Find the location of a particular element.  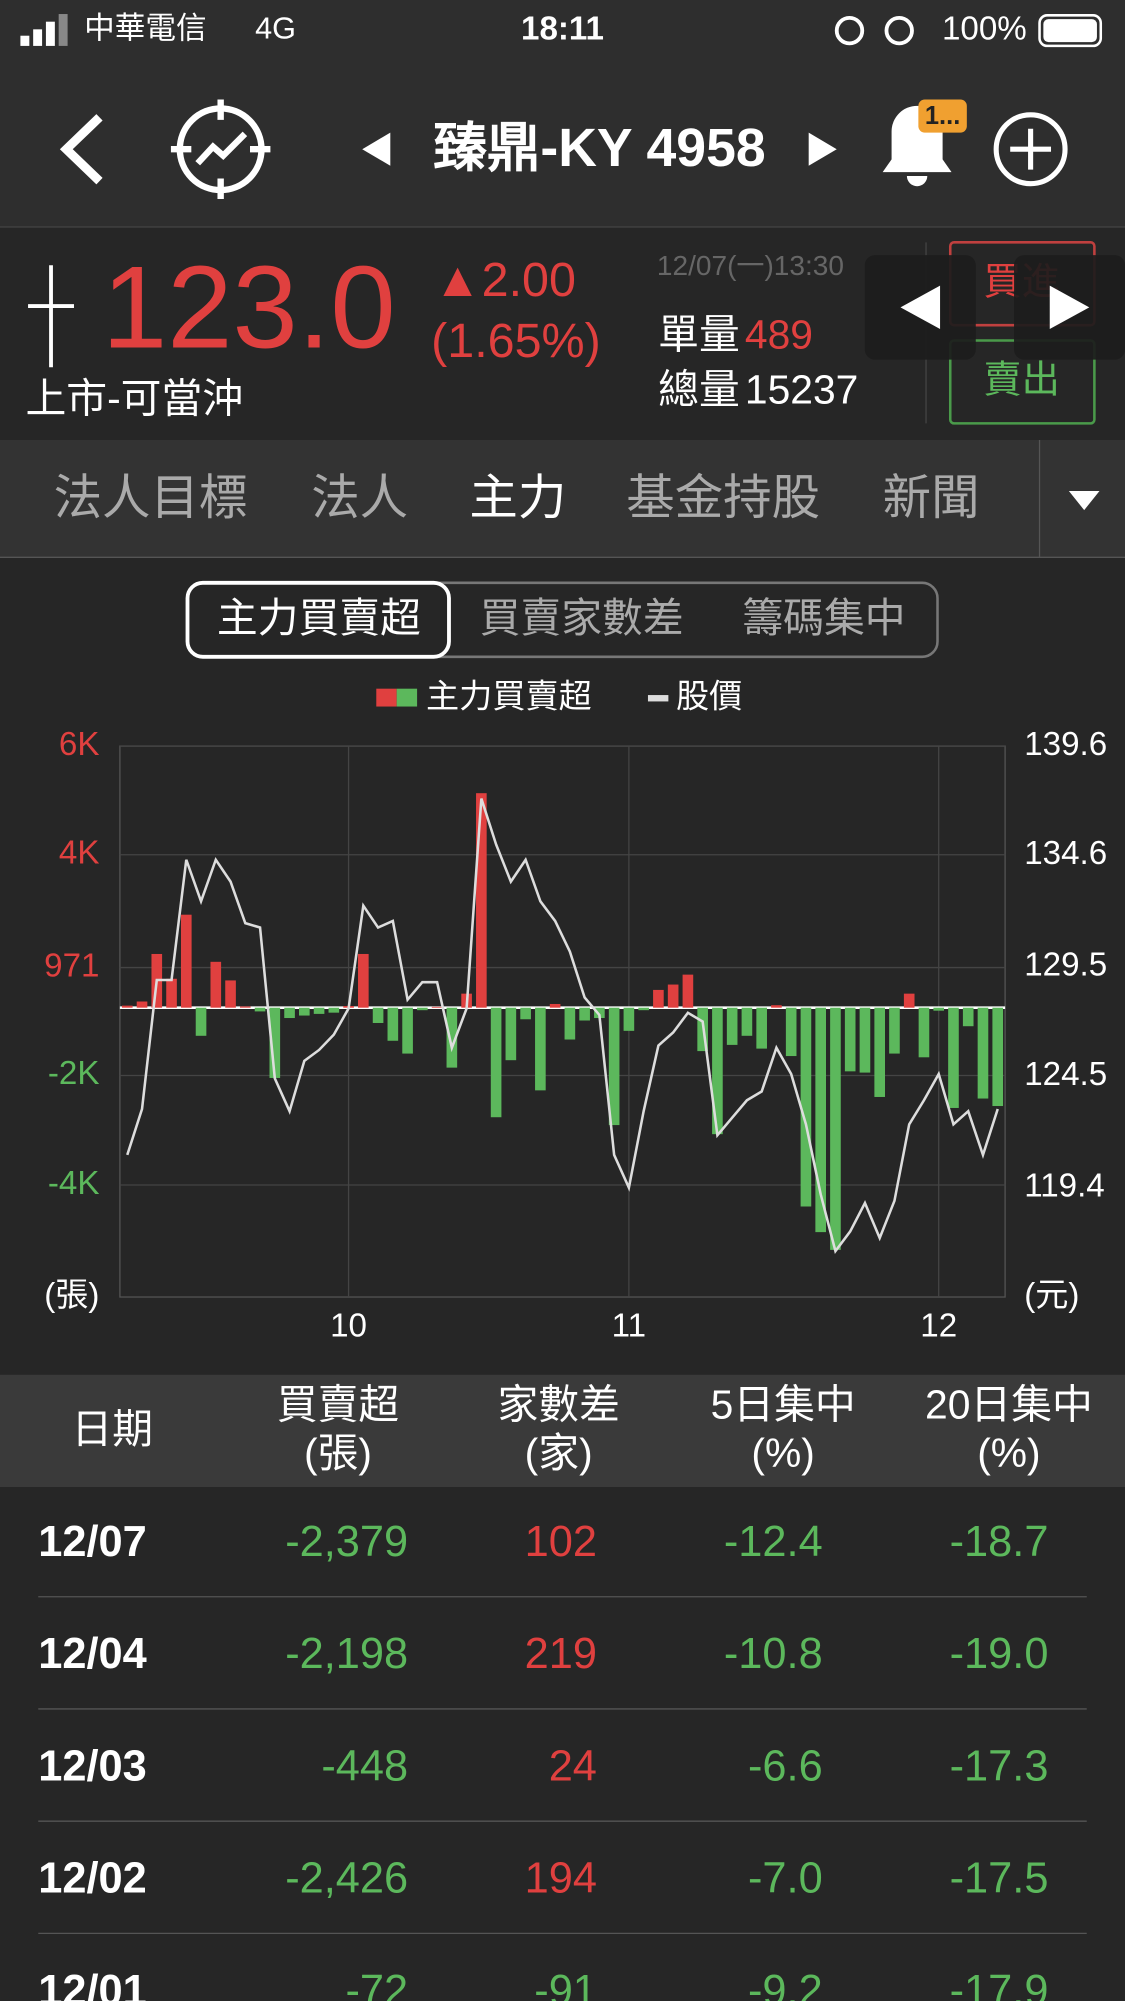

cell: -19.0 is located at coordinates (999, 1654).